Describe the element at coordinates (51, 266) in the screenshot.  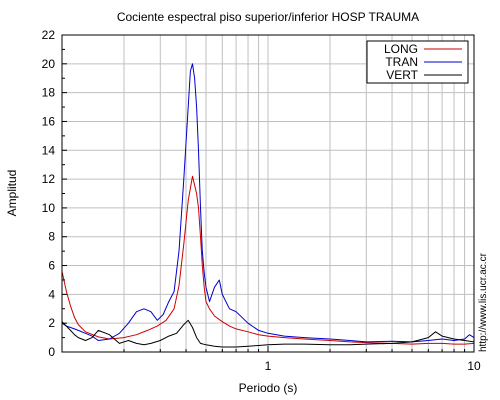
I see `y-tick-label: 6` at that location.